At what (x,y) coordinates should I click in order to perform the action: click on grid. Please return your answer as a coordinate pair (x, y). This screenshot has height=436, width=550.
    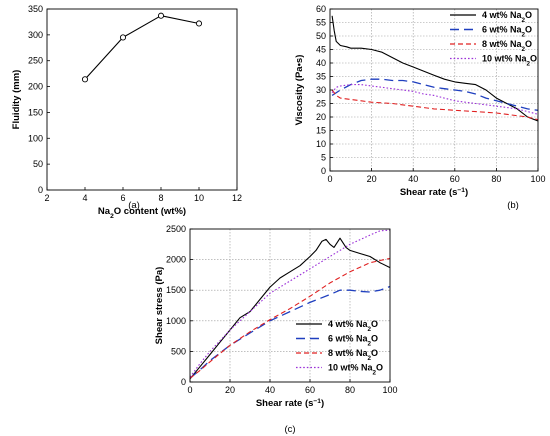
    Looking at the image, I should click on (290, 305).